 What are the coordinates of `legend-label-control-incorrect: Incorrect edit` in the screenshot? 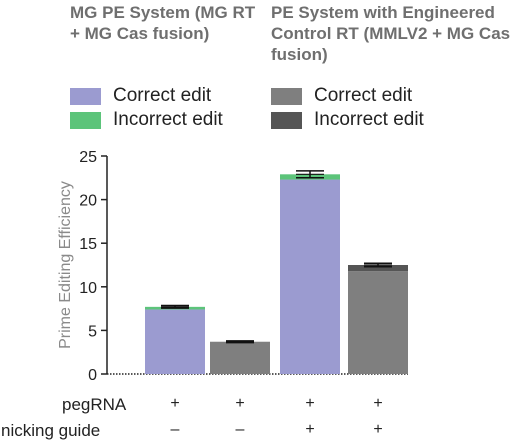 It's located at (369, 119).